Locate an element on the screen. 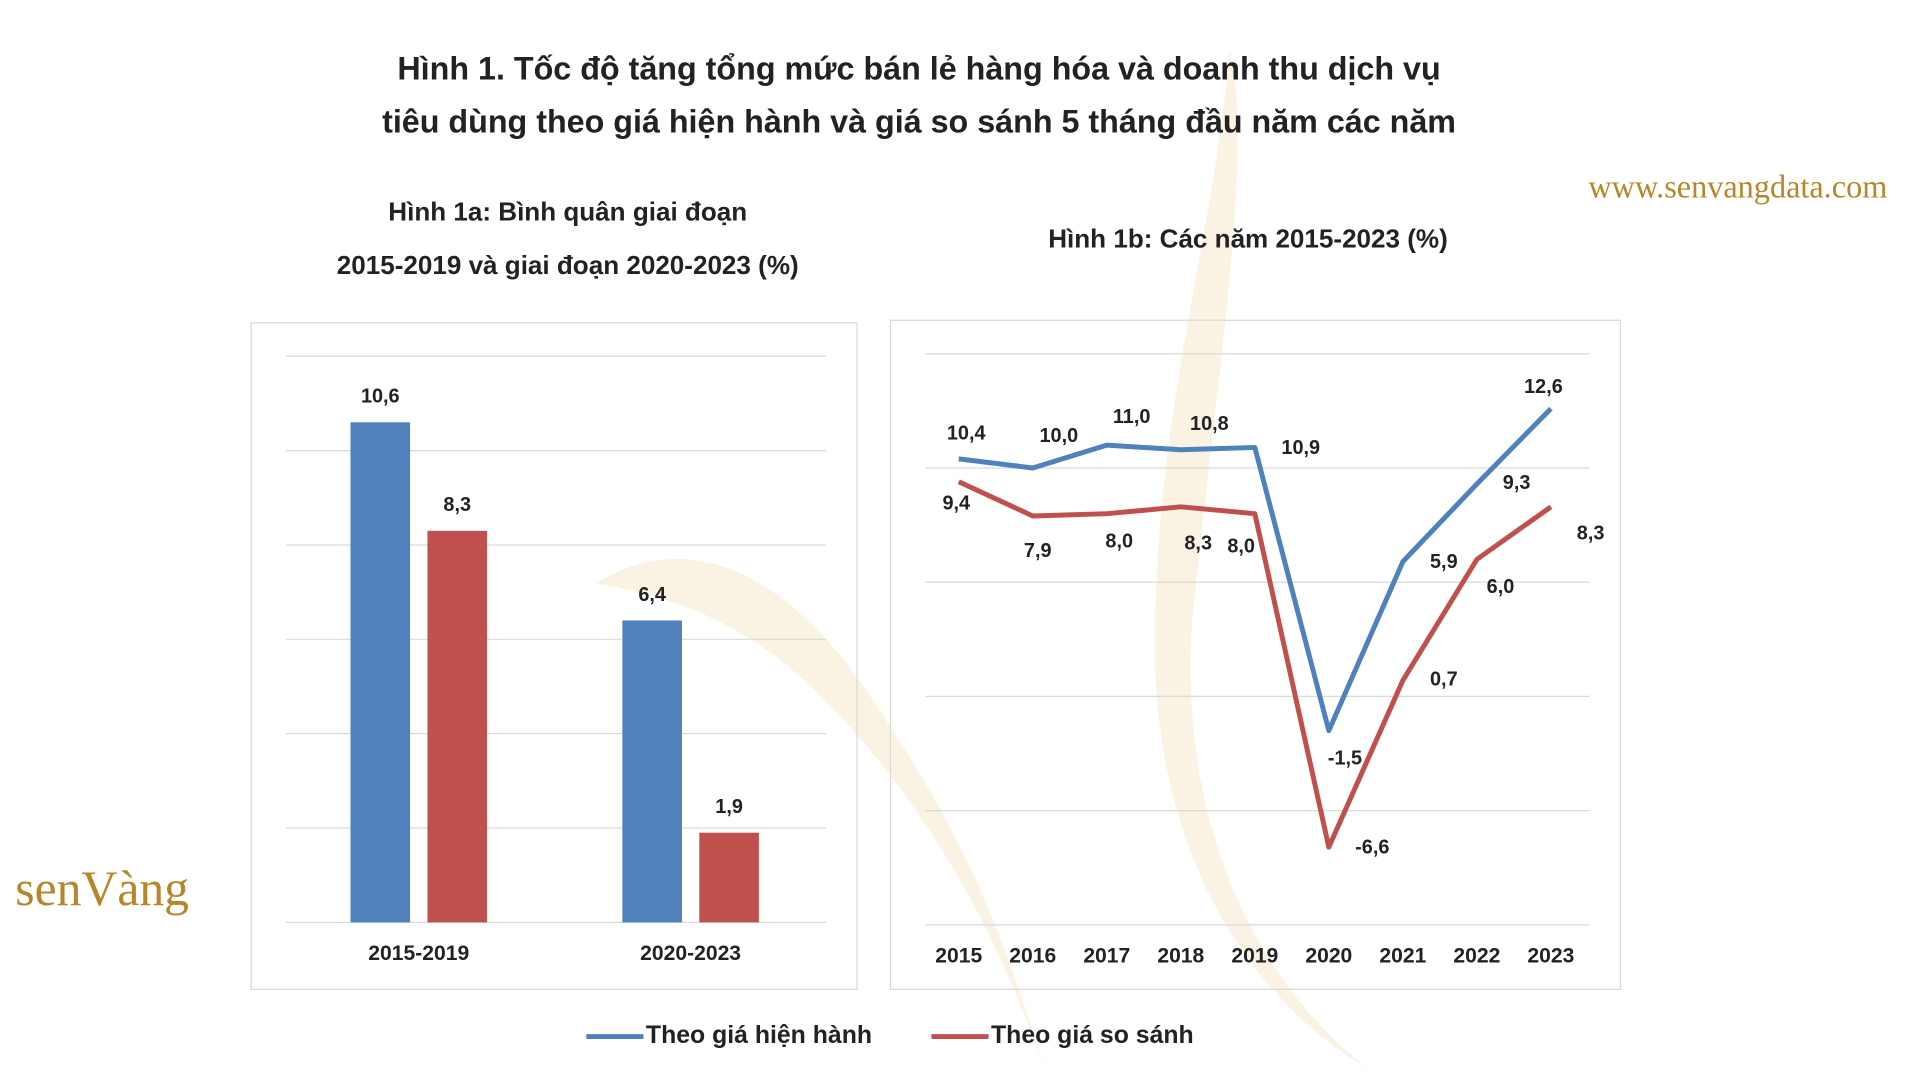 Image resolution: width=1920 pixels, height=1080 pixels. value-label: -1,5 is located at coordinates (1345, 758).